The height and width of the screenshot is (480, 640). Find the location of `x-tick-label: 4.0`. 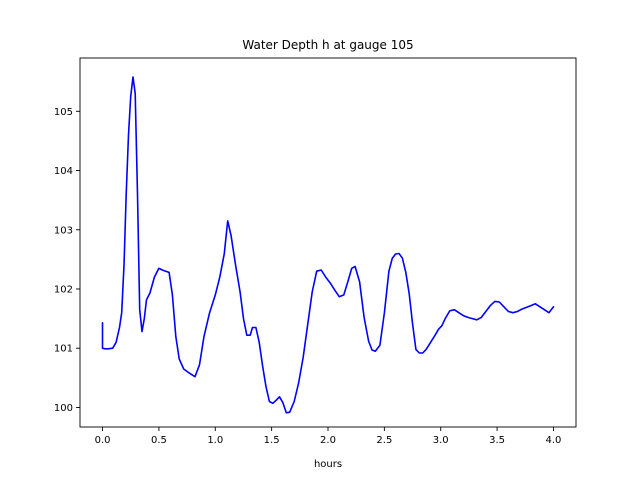

x-tick-label: 4.0 is located at coordinates (554, 440).